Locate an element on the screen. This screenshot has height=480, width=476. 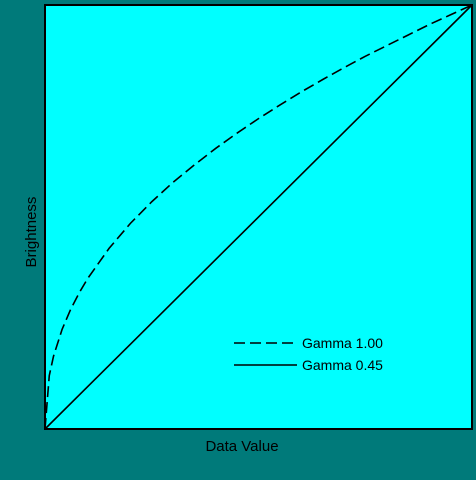
legend-label-gamma-0-45: Gamma 0.45 is located at coordinates (342, 365).